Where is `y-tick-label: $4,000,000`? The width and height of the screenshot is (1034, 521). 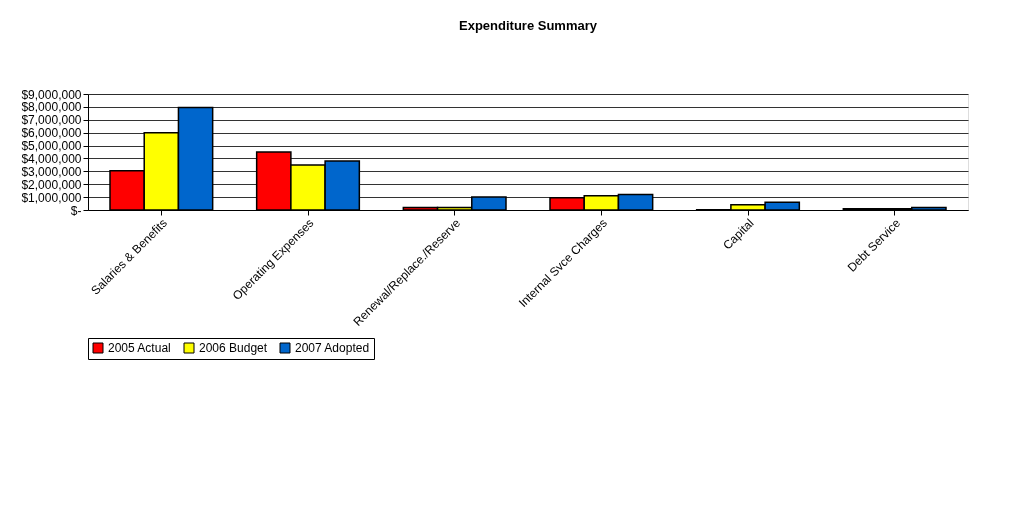 y-tick-label: $4,000,000 is located at coordinates (51, 158).